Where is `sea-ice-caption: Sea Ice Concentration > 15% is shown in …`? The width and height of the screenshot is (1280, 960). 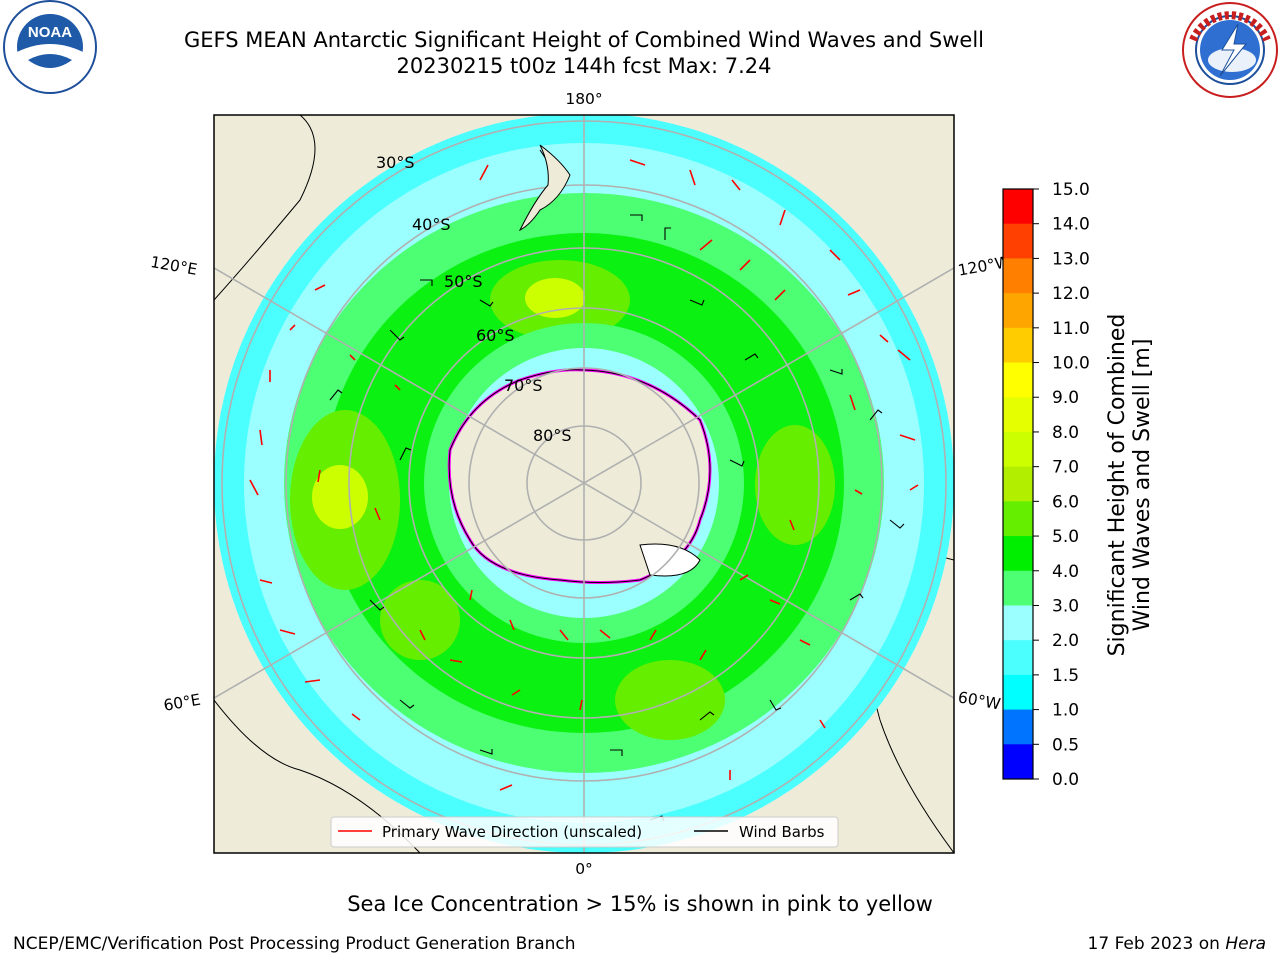
sea-ice-caption: Sea Ice Concentration > 15% is shown in … is located at coordinates (640, 904).